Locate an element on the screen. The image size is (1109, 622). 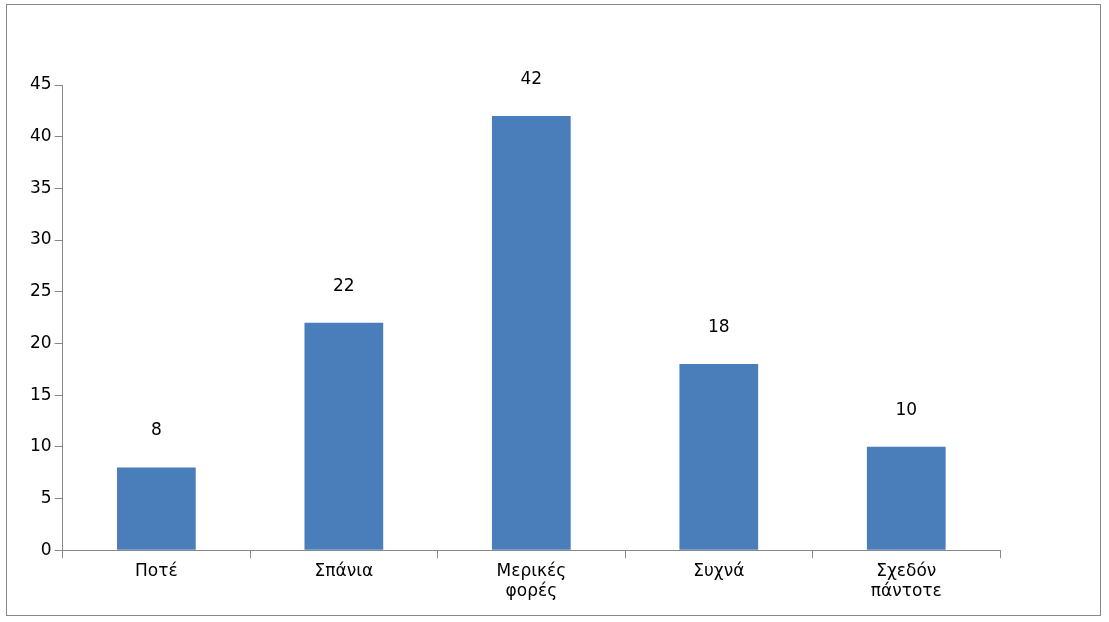
x-tick-label: Ποτέ is located at coordinates (156, 569).